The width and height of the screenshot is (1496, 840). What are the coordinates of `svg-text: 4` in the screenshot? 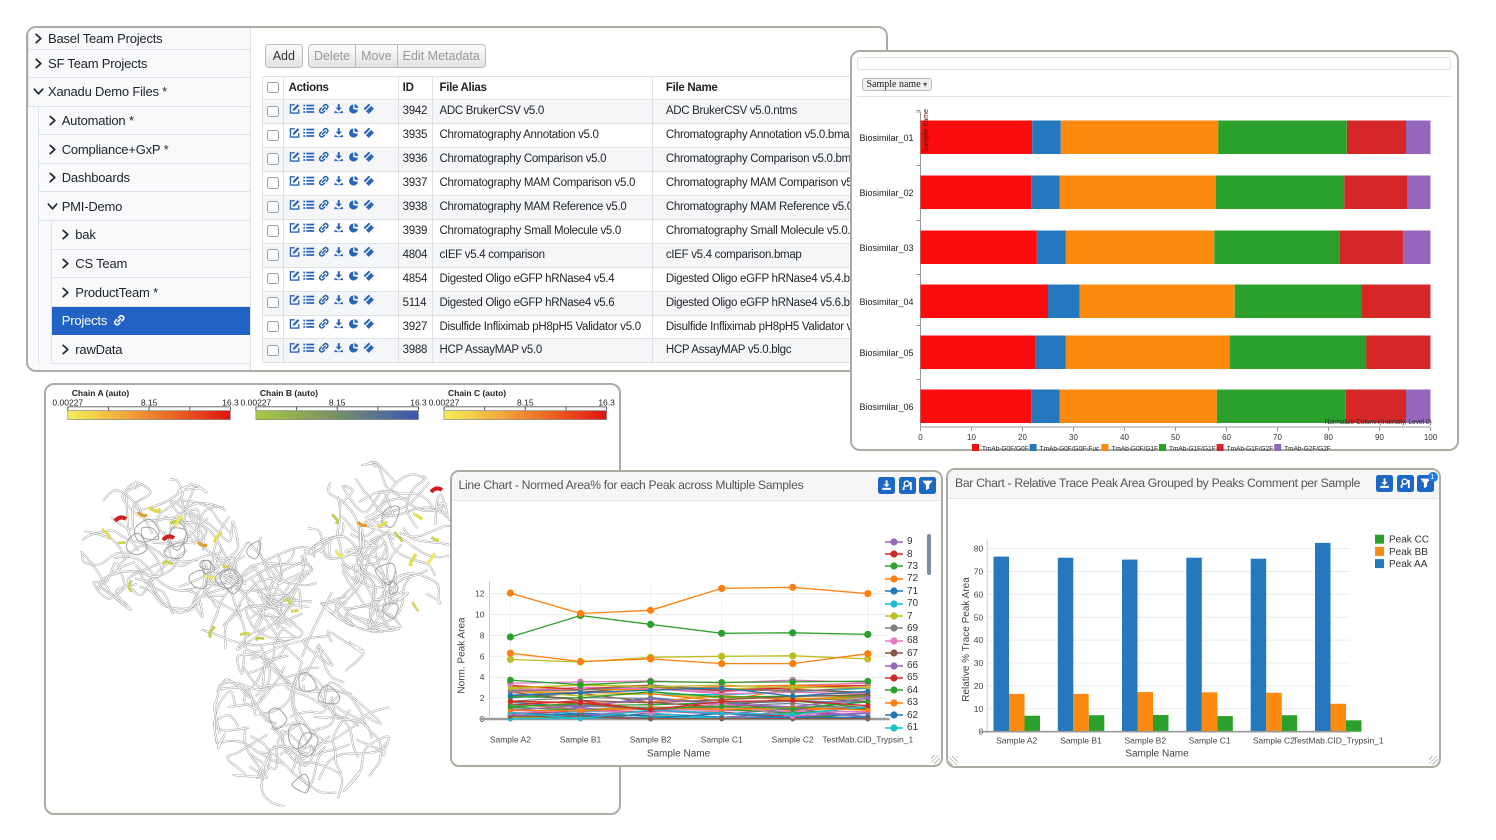 It's located at (481, 677).